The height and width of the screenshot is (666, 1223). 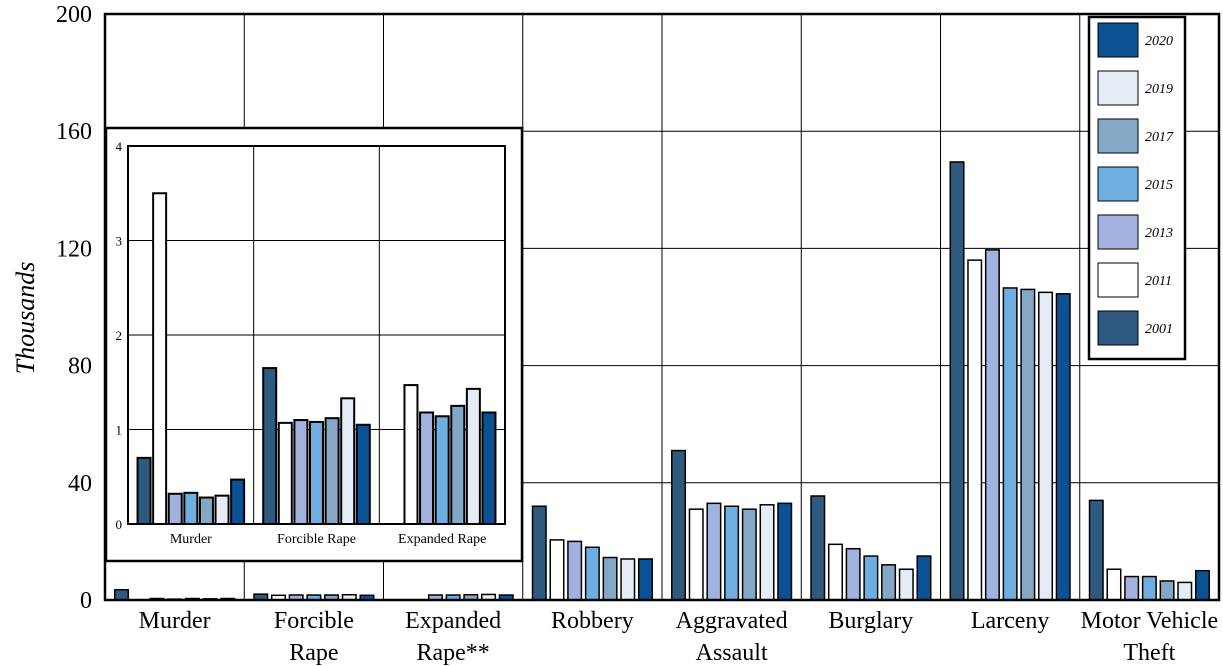 I want to click on legend-label-2011: 2011, so click(x=1158, y=281).